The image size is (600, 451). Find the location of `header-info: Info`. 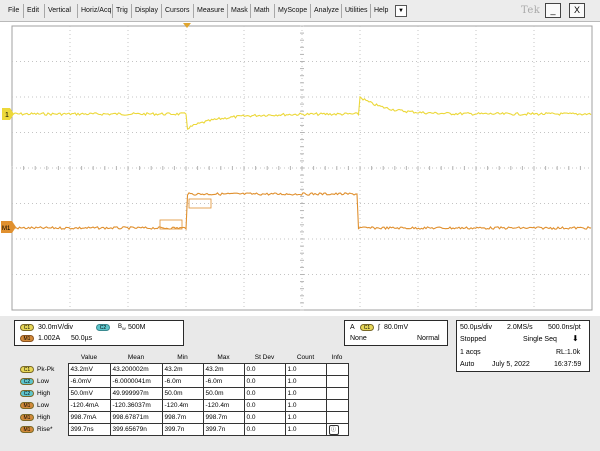

header-info: Info is located at coordinates (337, 357).